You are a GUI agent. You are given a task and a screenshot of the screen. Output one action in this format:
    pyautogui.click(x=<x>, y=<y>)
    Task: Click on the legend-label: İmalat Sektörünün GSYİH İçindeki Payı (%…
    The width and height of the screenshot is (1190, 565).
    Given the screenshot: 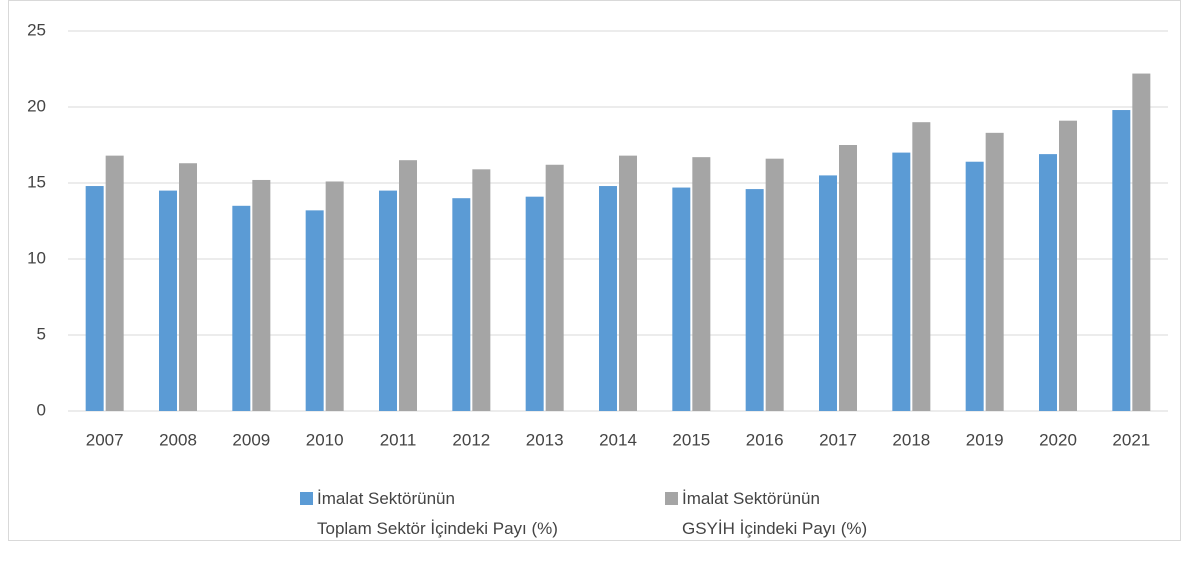 What is the action you would take?
    pyautogui.click(x=775, y=513)
    